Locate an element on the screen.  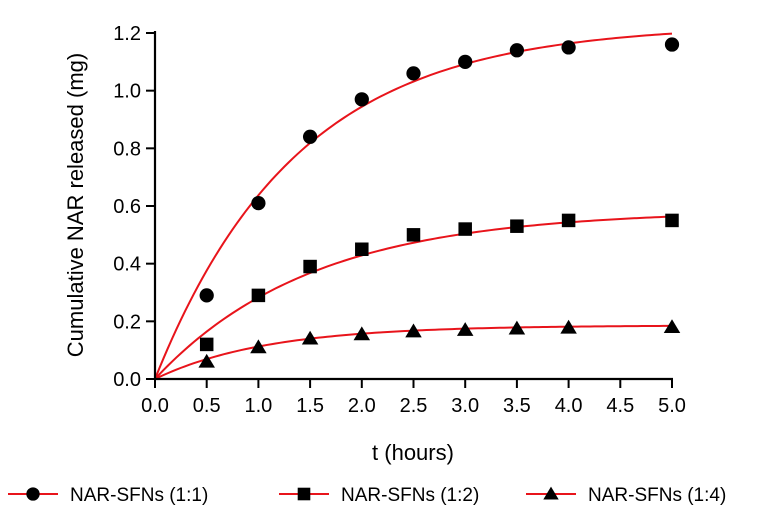
x-tick-label: 1.0 is located at coordinates (258, 406).